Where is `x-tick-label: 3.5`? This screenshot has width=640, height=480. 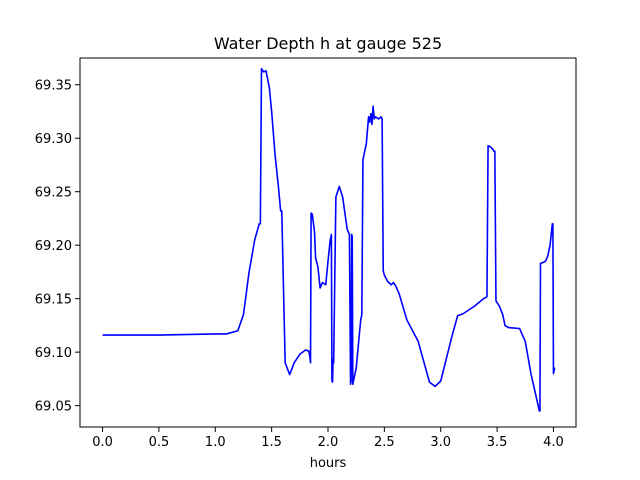
x-tick-label: 3.5 is located at coordinates (497, 442).